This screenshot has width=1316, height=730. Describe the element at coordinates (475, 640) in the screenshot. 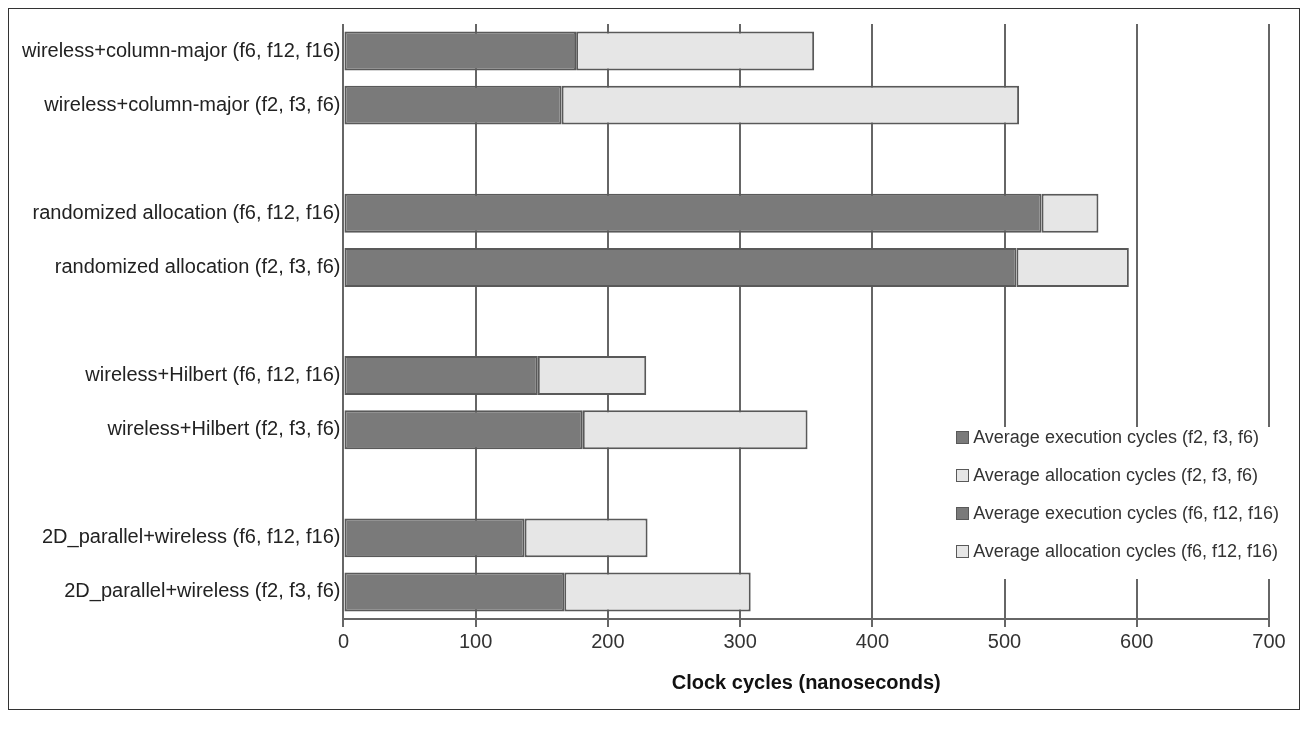

I see `x-tick-label: 100` at that location.